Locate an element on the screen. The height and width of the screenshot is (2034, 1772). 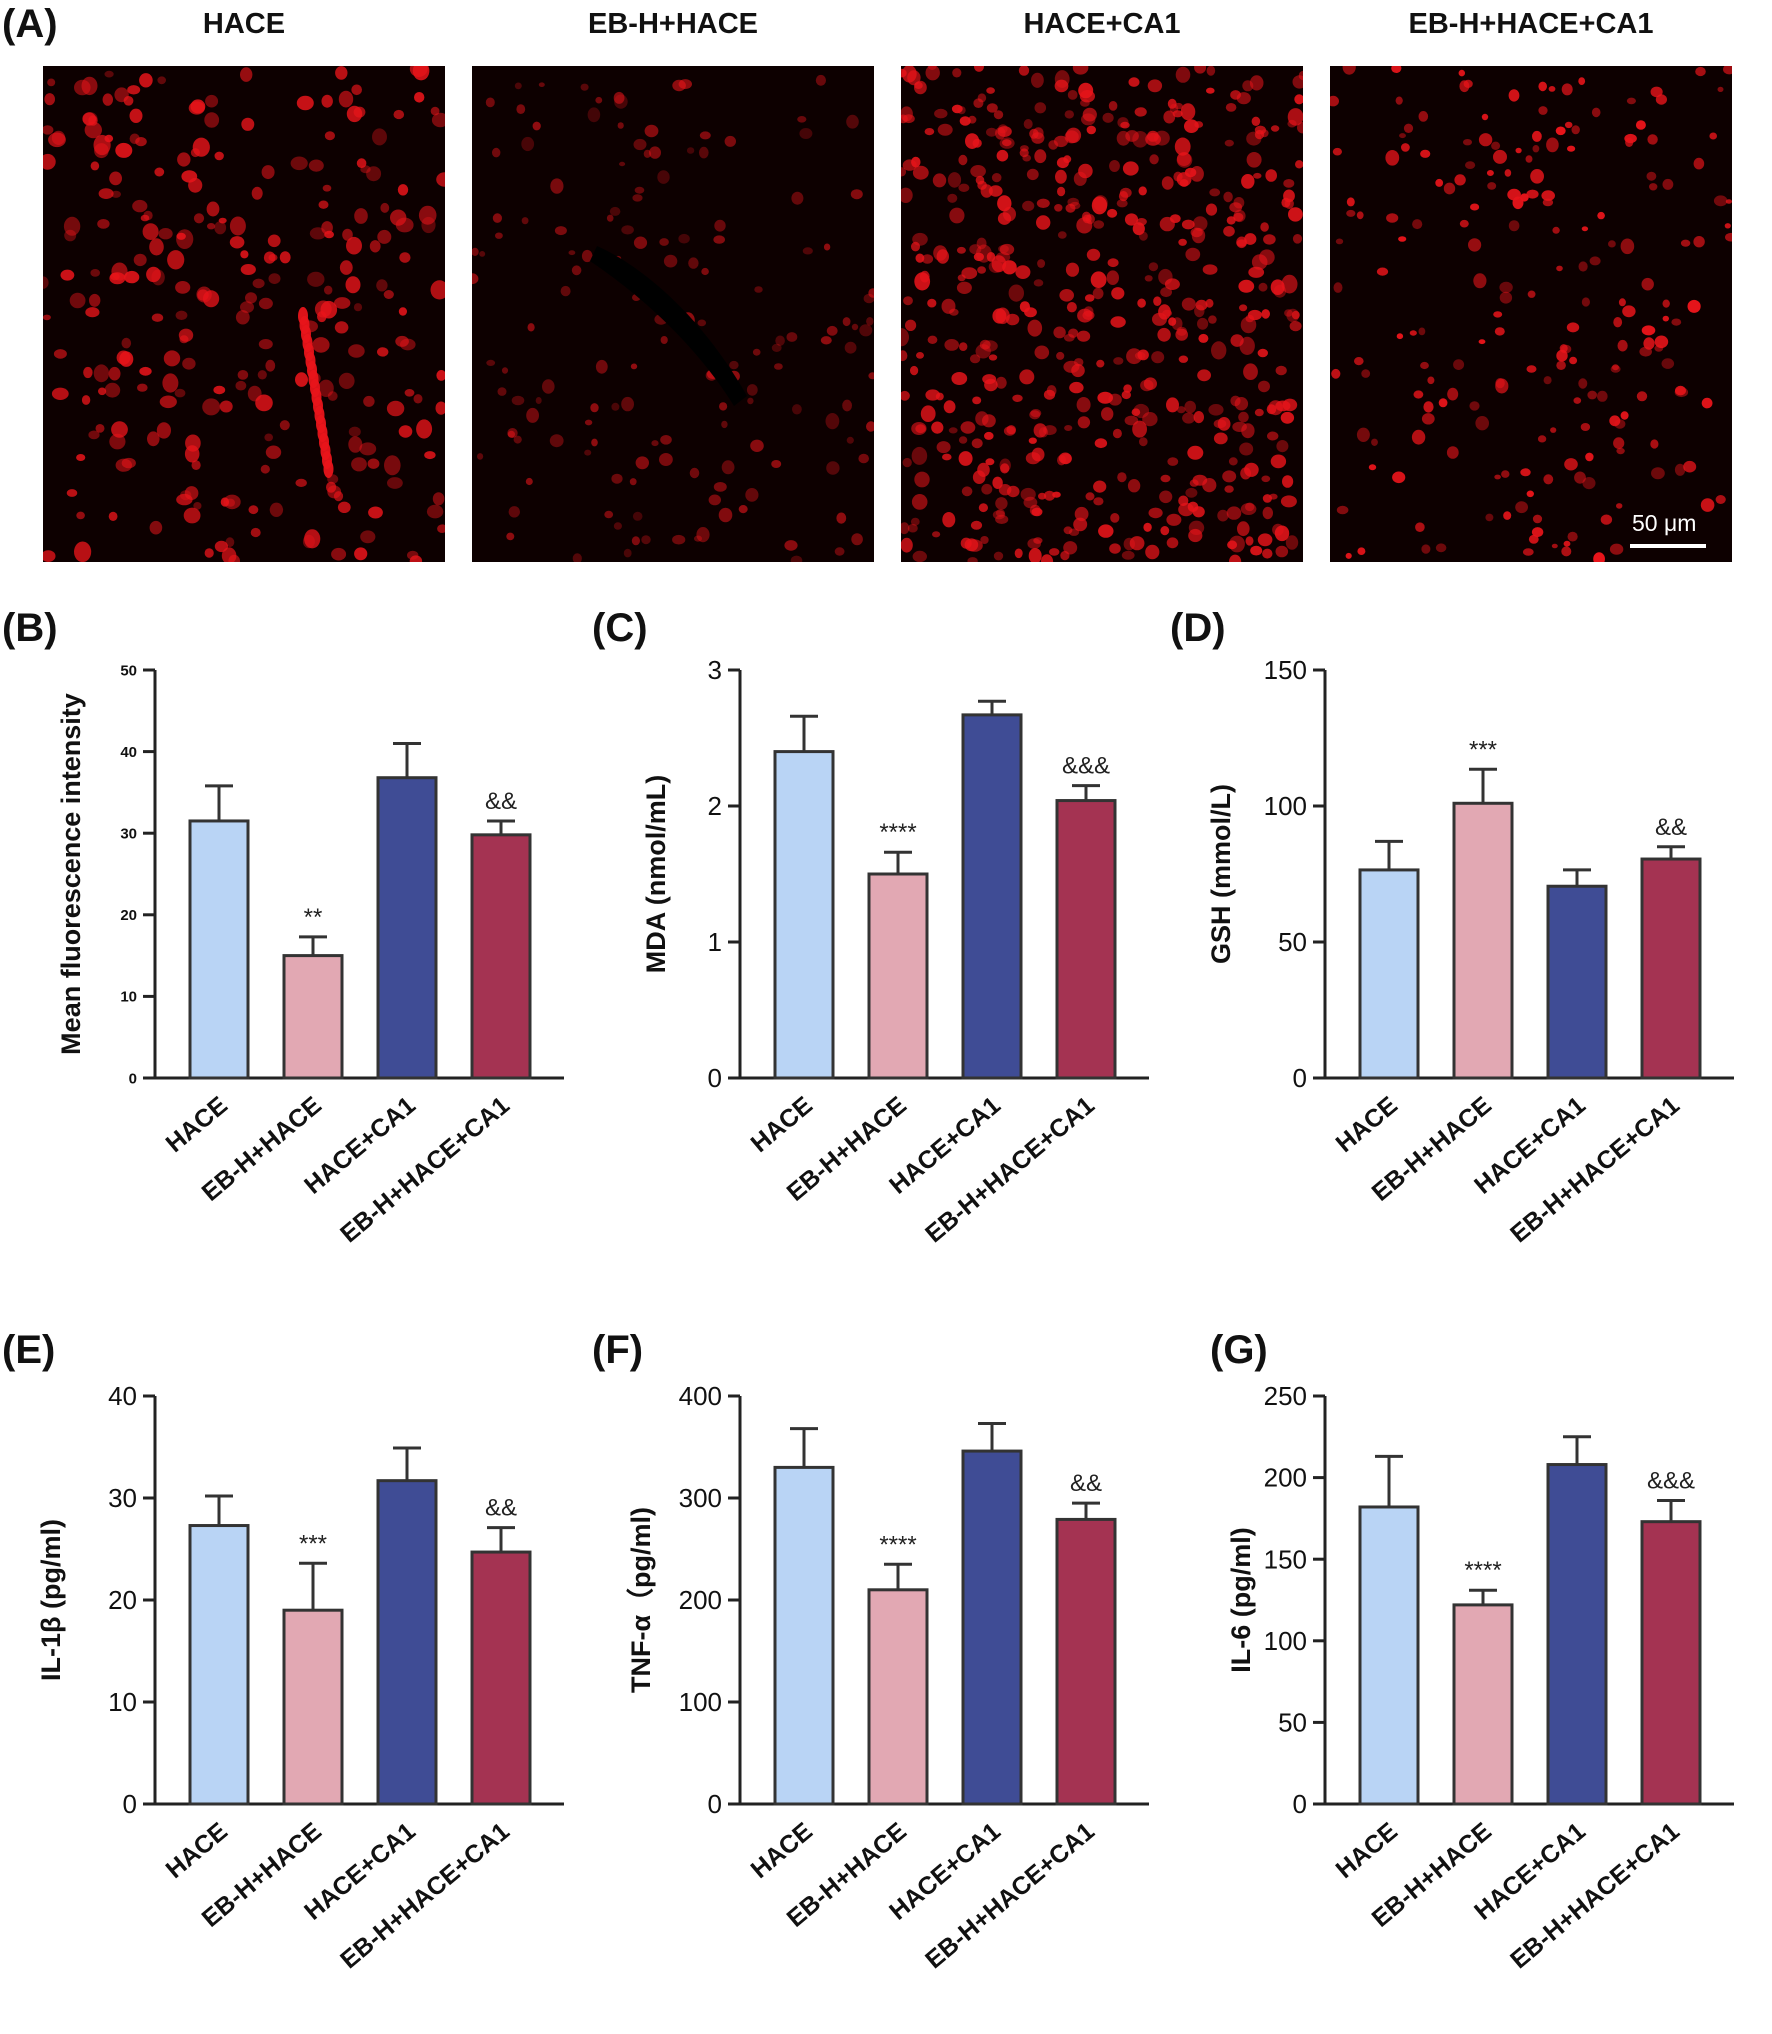
y-tick-label: 400 is located at coordinates (700, 1396).